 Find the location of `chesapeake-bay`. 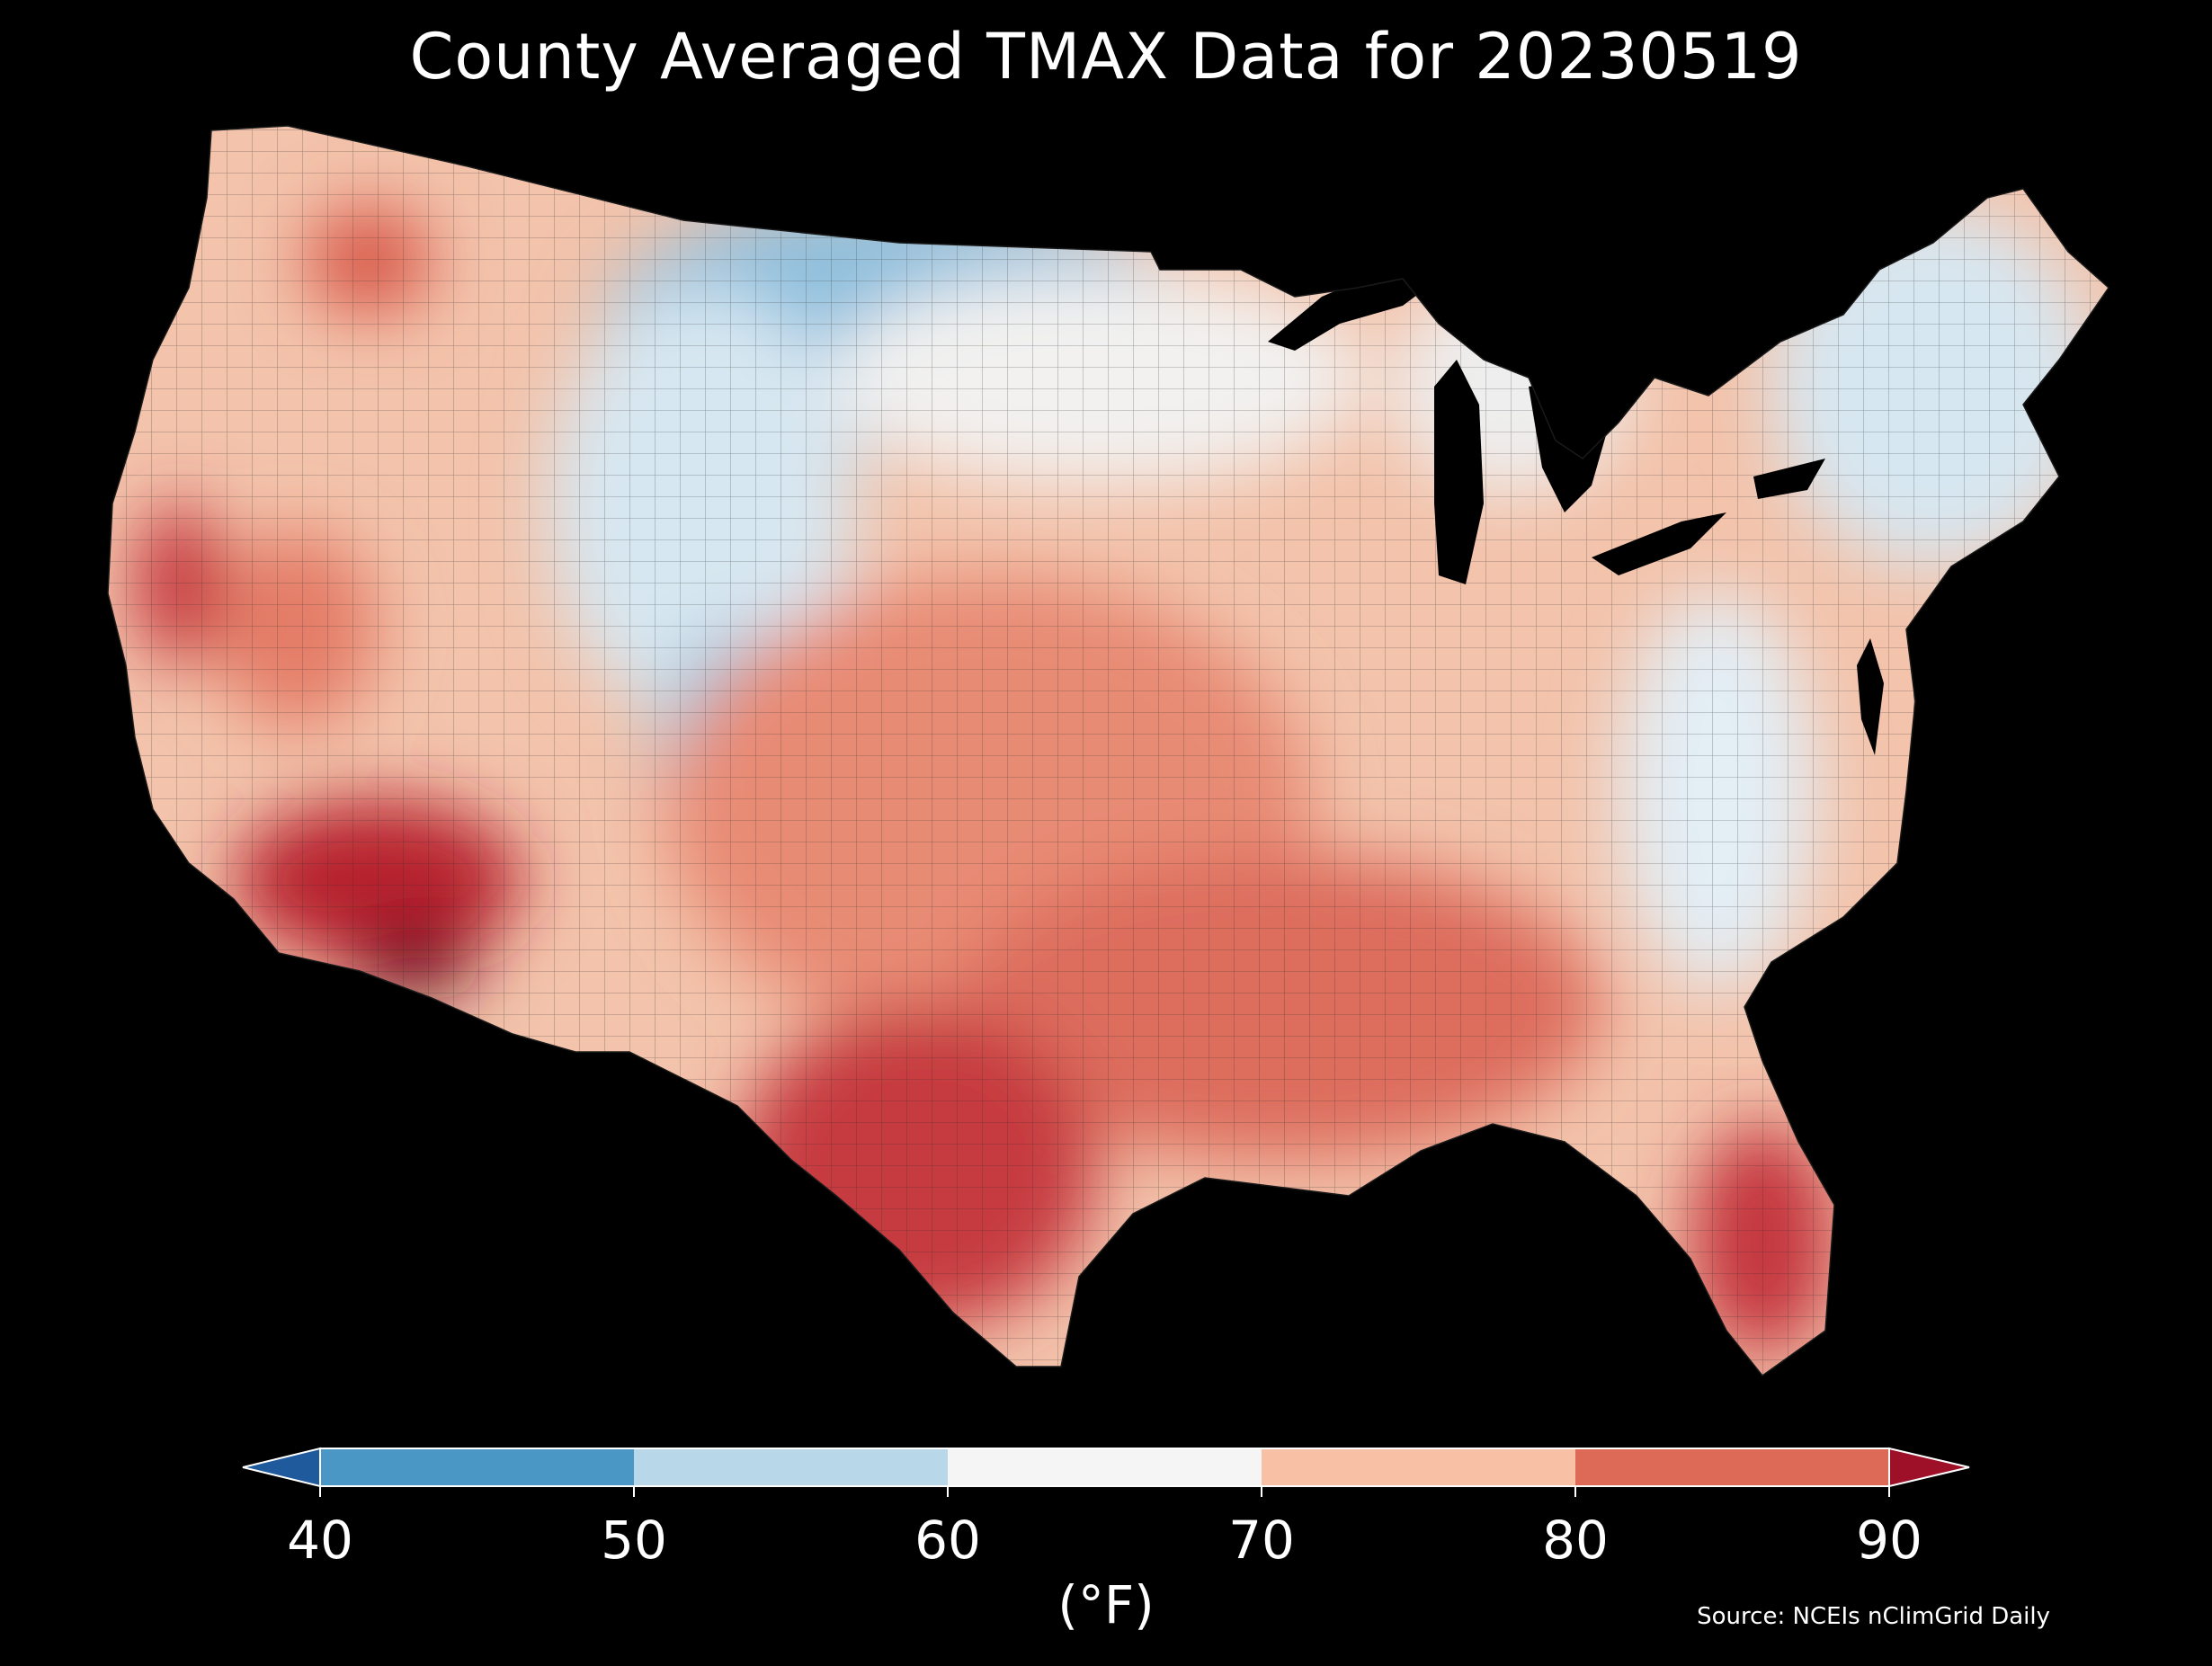

chesapeake-bay is located at coordinates (1870, 696).